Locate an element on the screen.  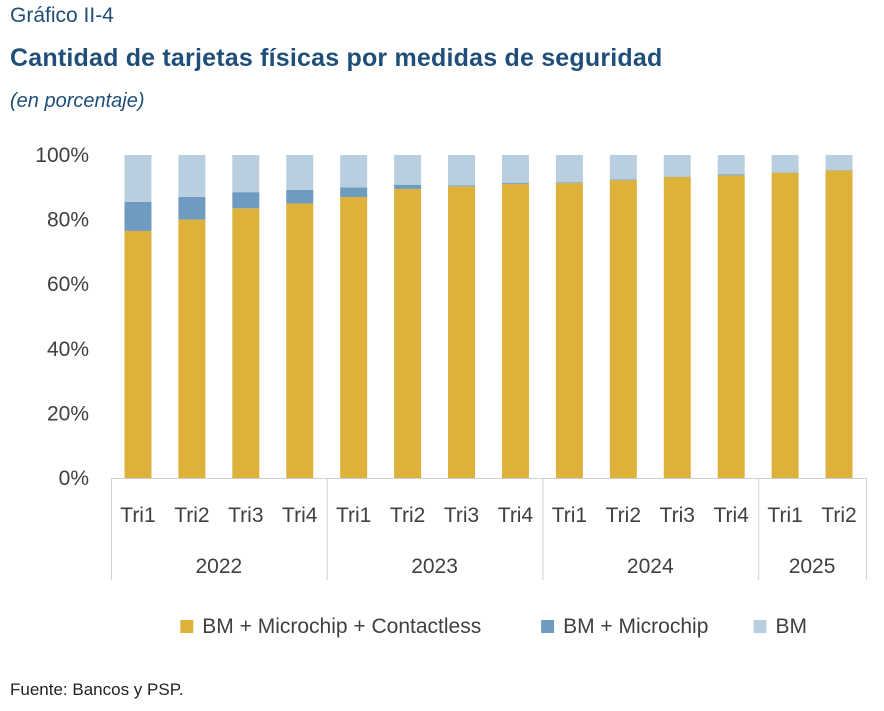
x-group-label: 2023 is located at coordinates (434, 566).